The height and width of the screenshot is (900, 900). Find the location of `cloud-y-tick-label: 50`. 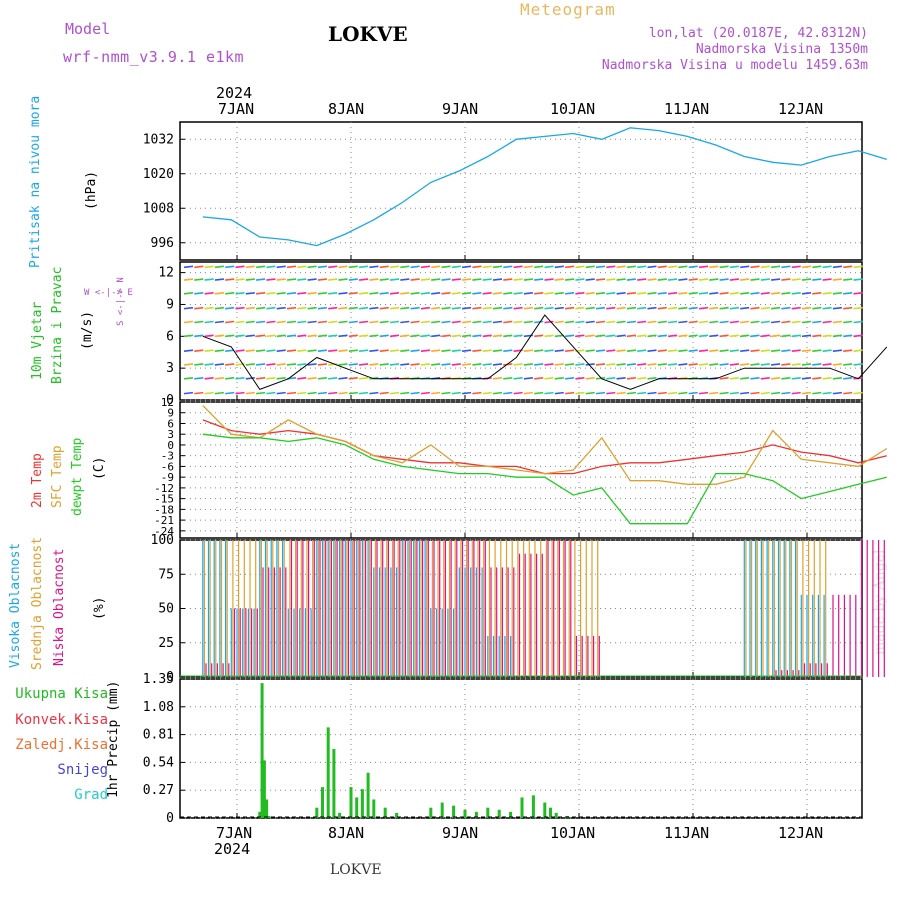

cloud-y-tick-label: 50 is located at coordinates (166, 609).